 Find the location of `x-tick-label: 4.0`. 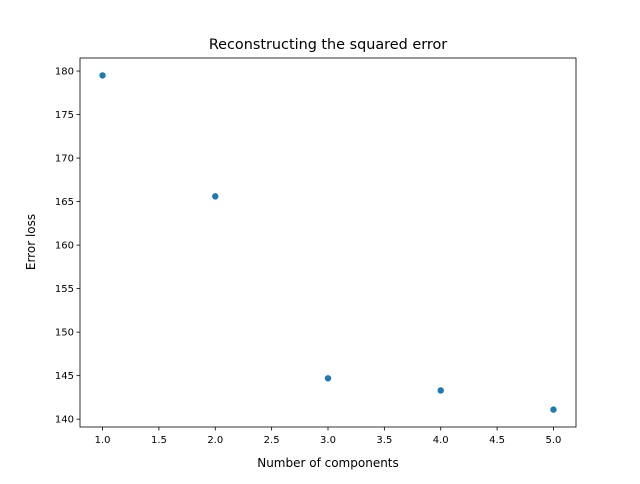

x-tick-label: 4.0 is located at coordinates (441, 440).